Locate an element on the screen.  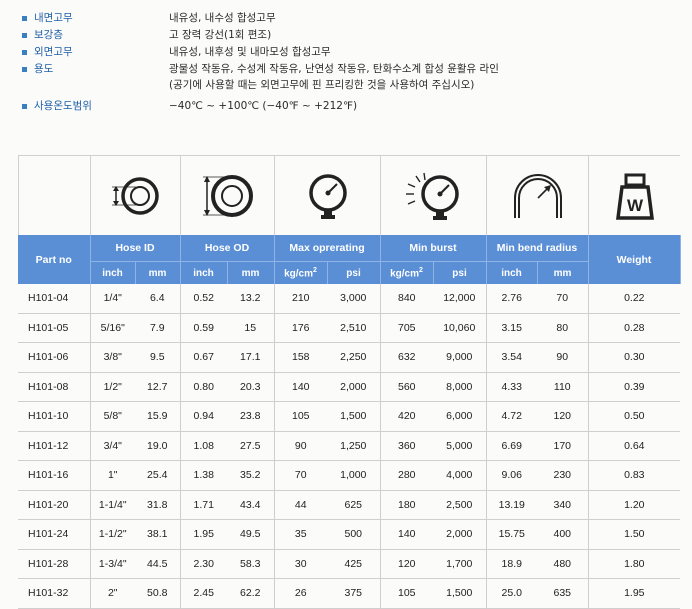
cell-bend-radius-mm: 480 is located at coordinates (563, 564).